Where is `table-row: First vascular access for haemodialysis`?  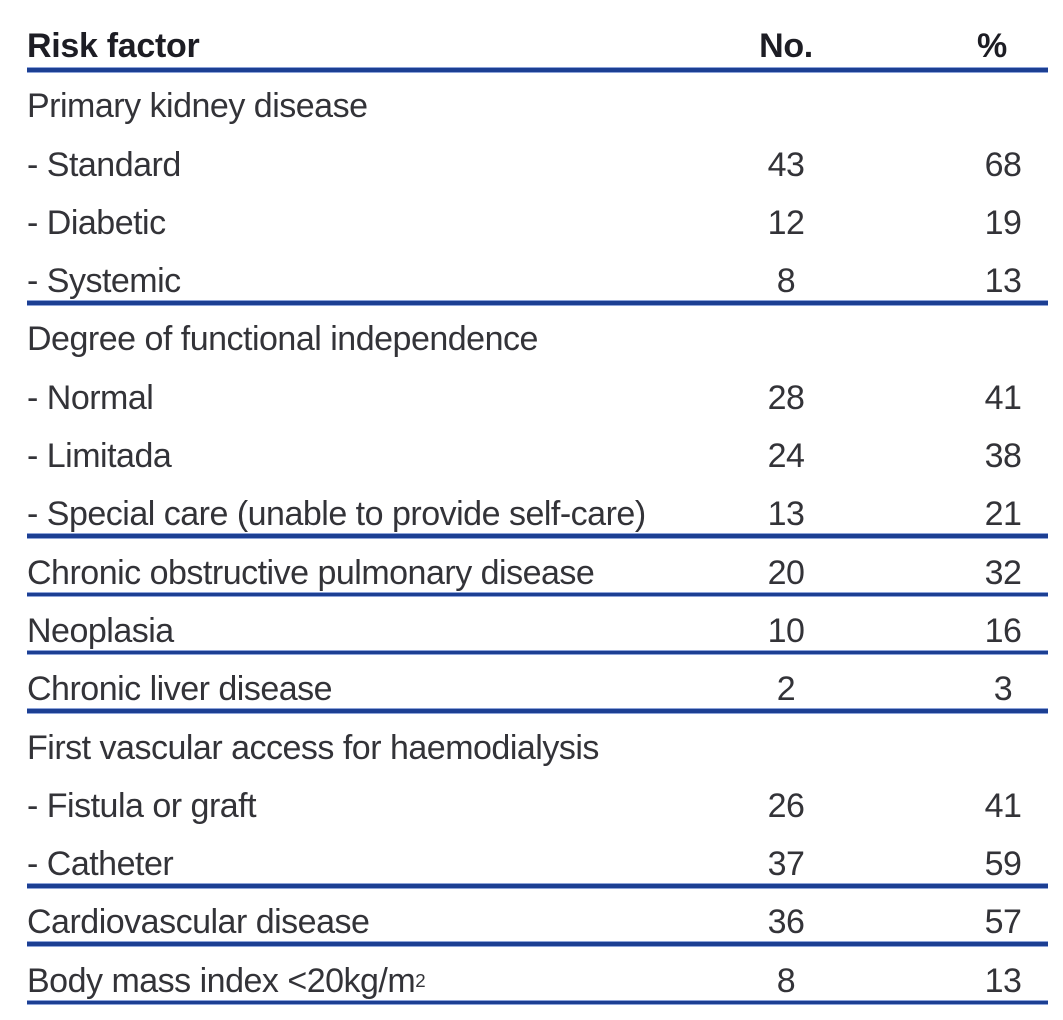 table-row: First vascular access for haemodialysis is located at coordinates (537, 740).